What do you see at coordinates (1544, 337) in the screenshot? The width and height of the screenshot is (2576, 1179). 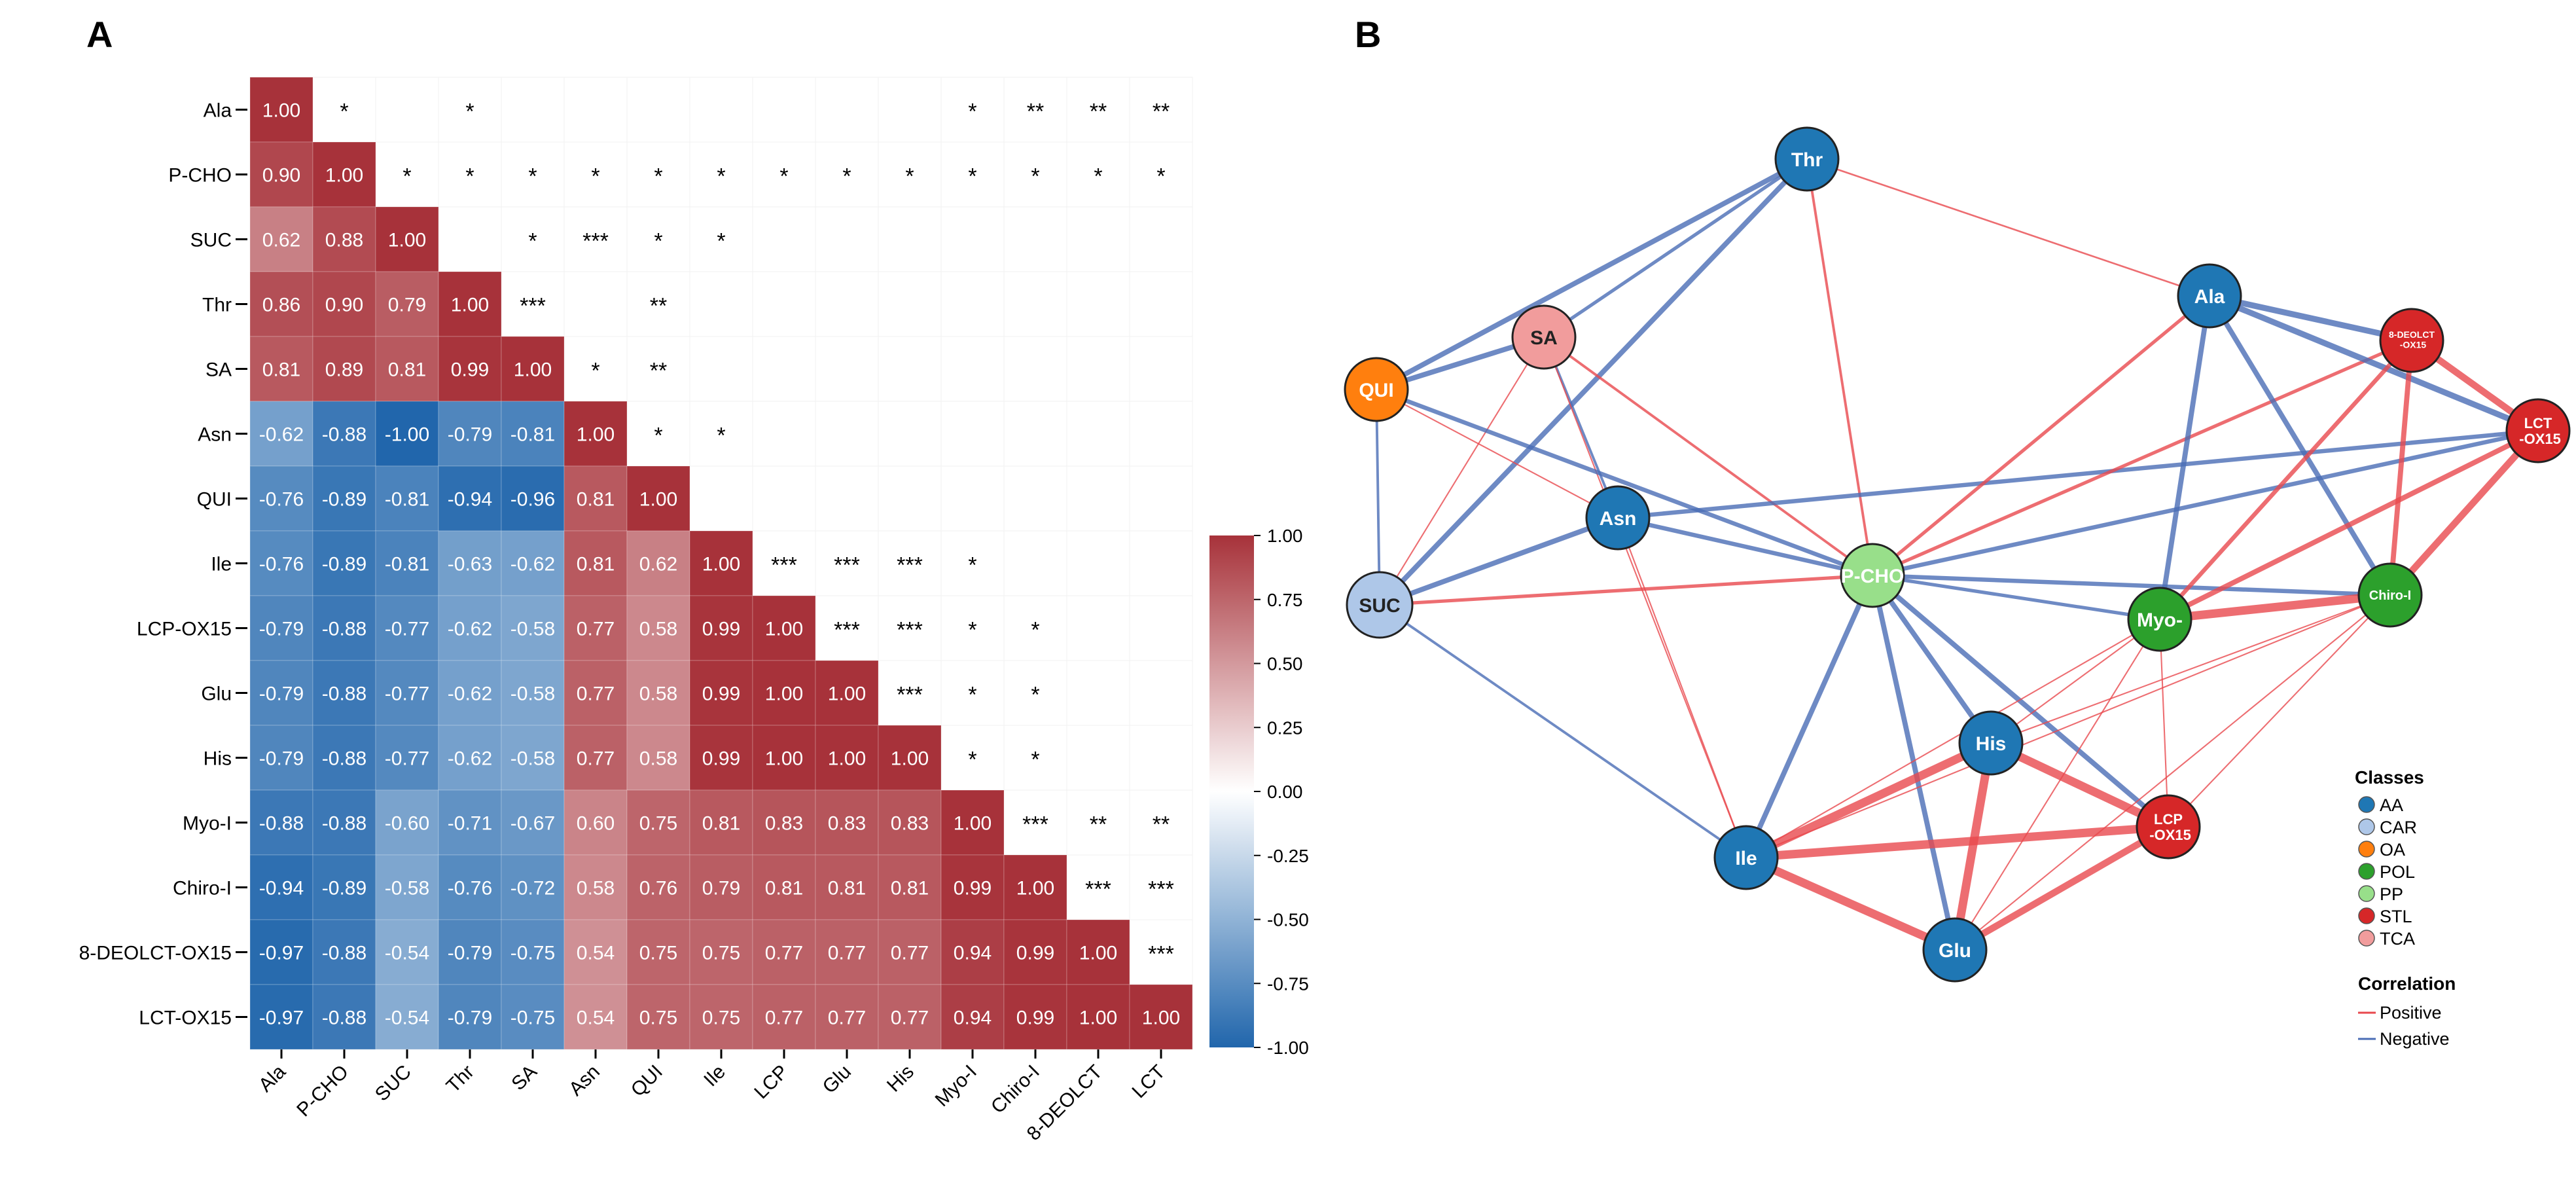 I see `node-sa` at bounding box center [1544, 337].